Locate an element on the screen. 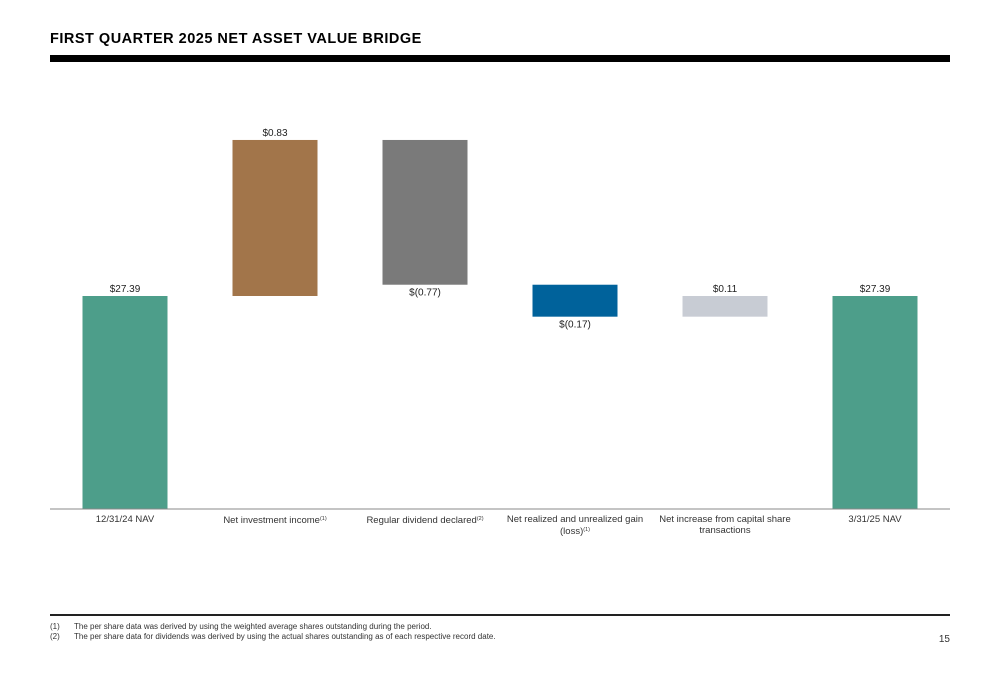  x-label-footnote-ref-2: (1) is located at coordinates (323, 519).